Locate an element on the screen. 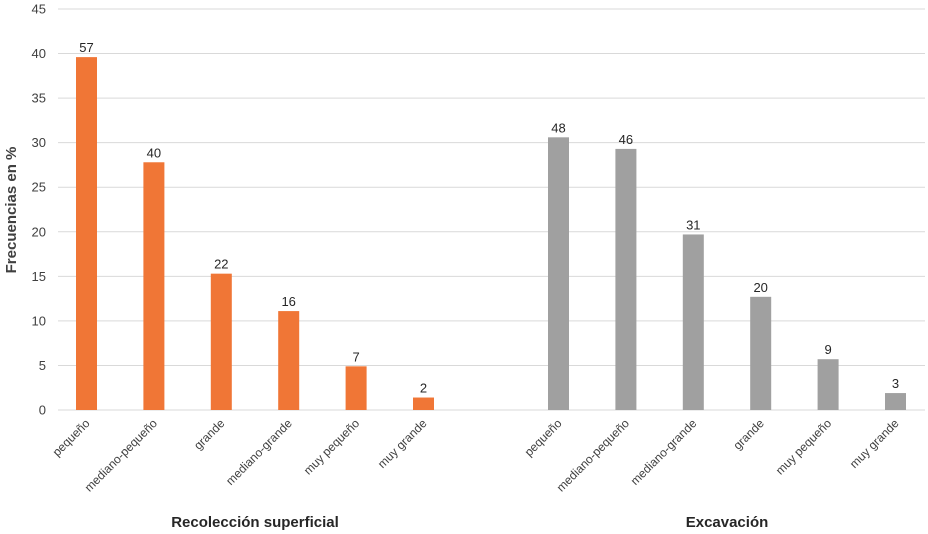 This screenshot has height=534, width=928. data-label: 31 is located at coordinates (693, 224).